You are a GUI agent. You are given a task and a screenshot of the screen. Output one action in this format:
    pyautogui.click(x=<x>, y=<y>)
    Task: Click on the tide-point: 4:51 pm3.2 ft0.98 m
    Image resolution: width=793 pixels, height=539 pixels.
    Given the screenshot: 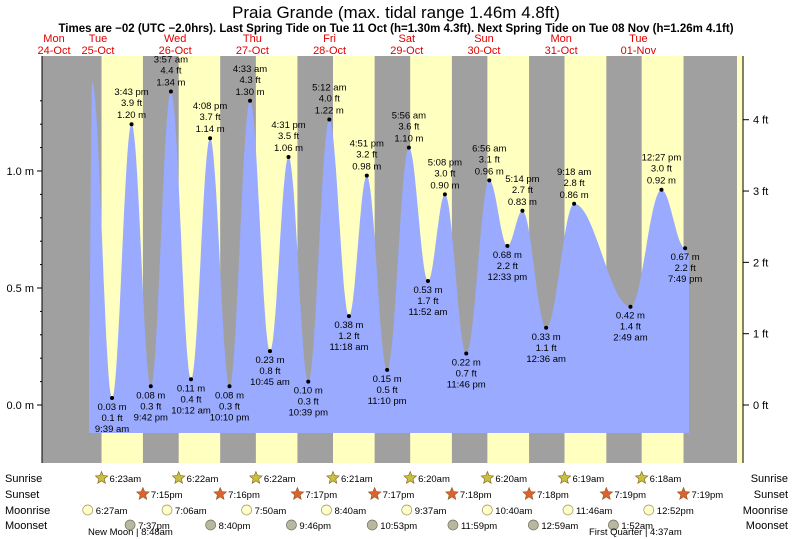 What is the action you would take?
    pyautogui.click(x=367, y=158)
    